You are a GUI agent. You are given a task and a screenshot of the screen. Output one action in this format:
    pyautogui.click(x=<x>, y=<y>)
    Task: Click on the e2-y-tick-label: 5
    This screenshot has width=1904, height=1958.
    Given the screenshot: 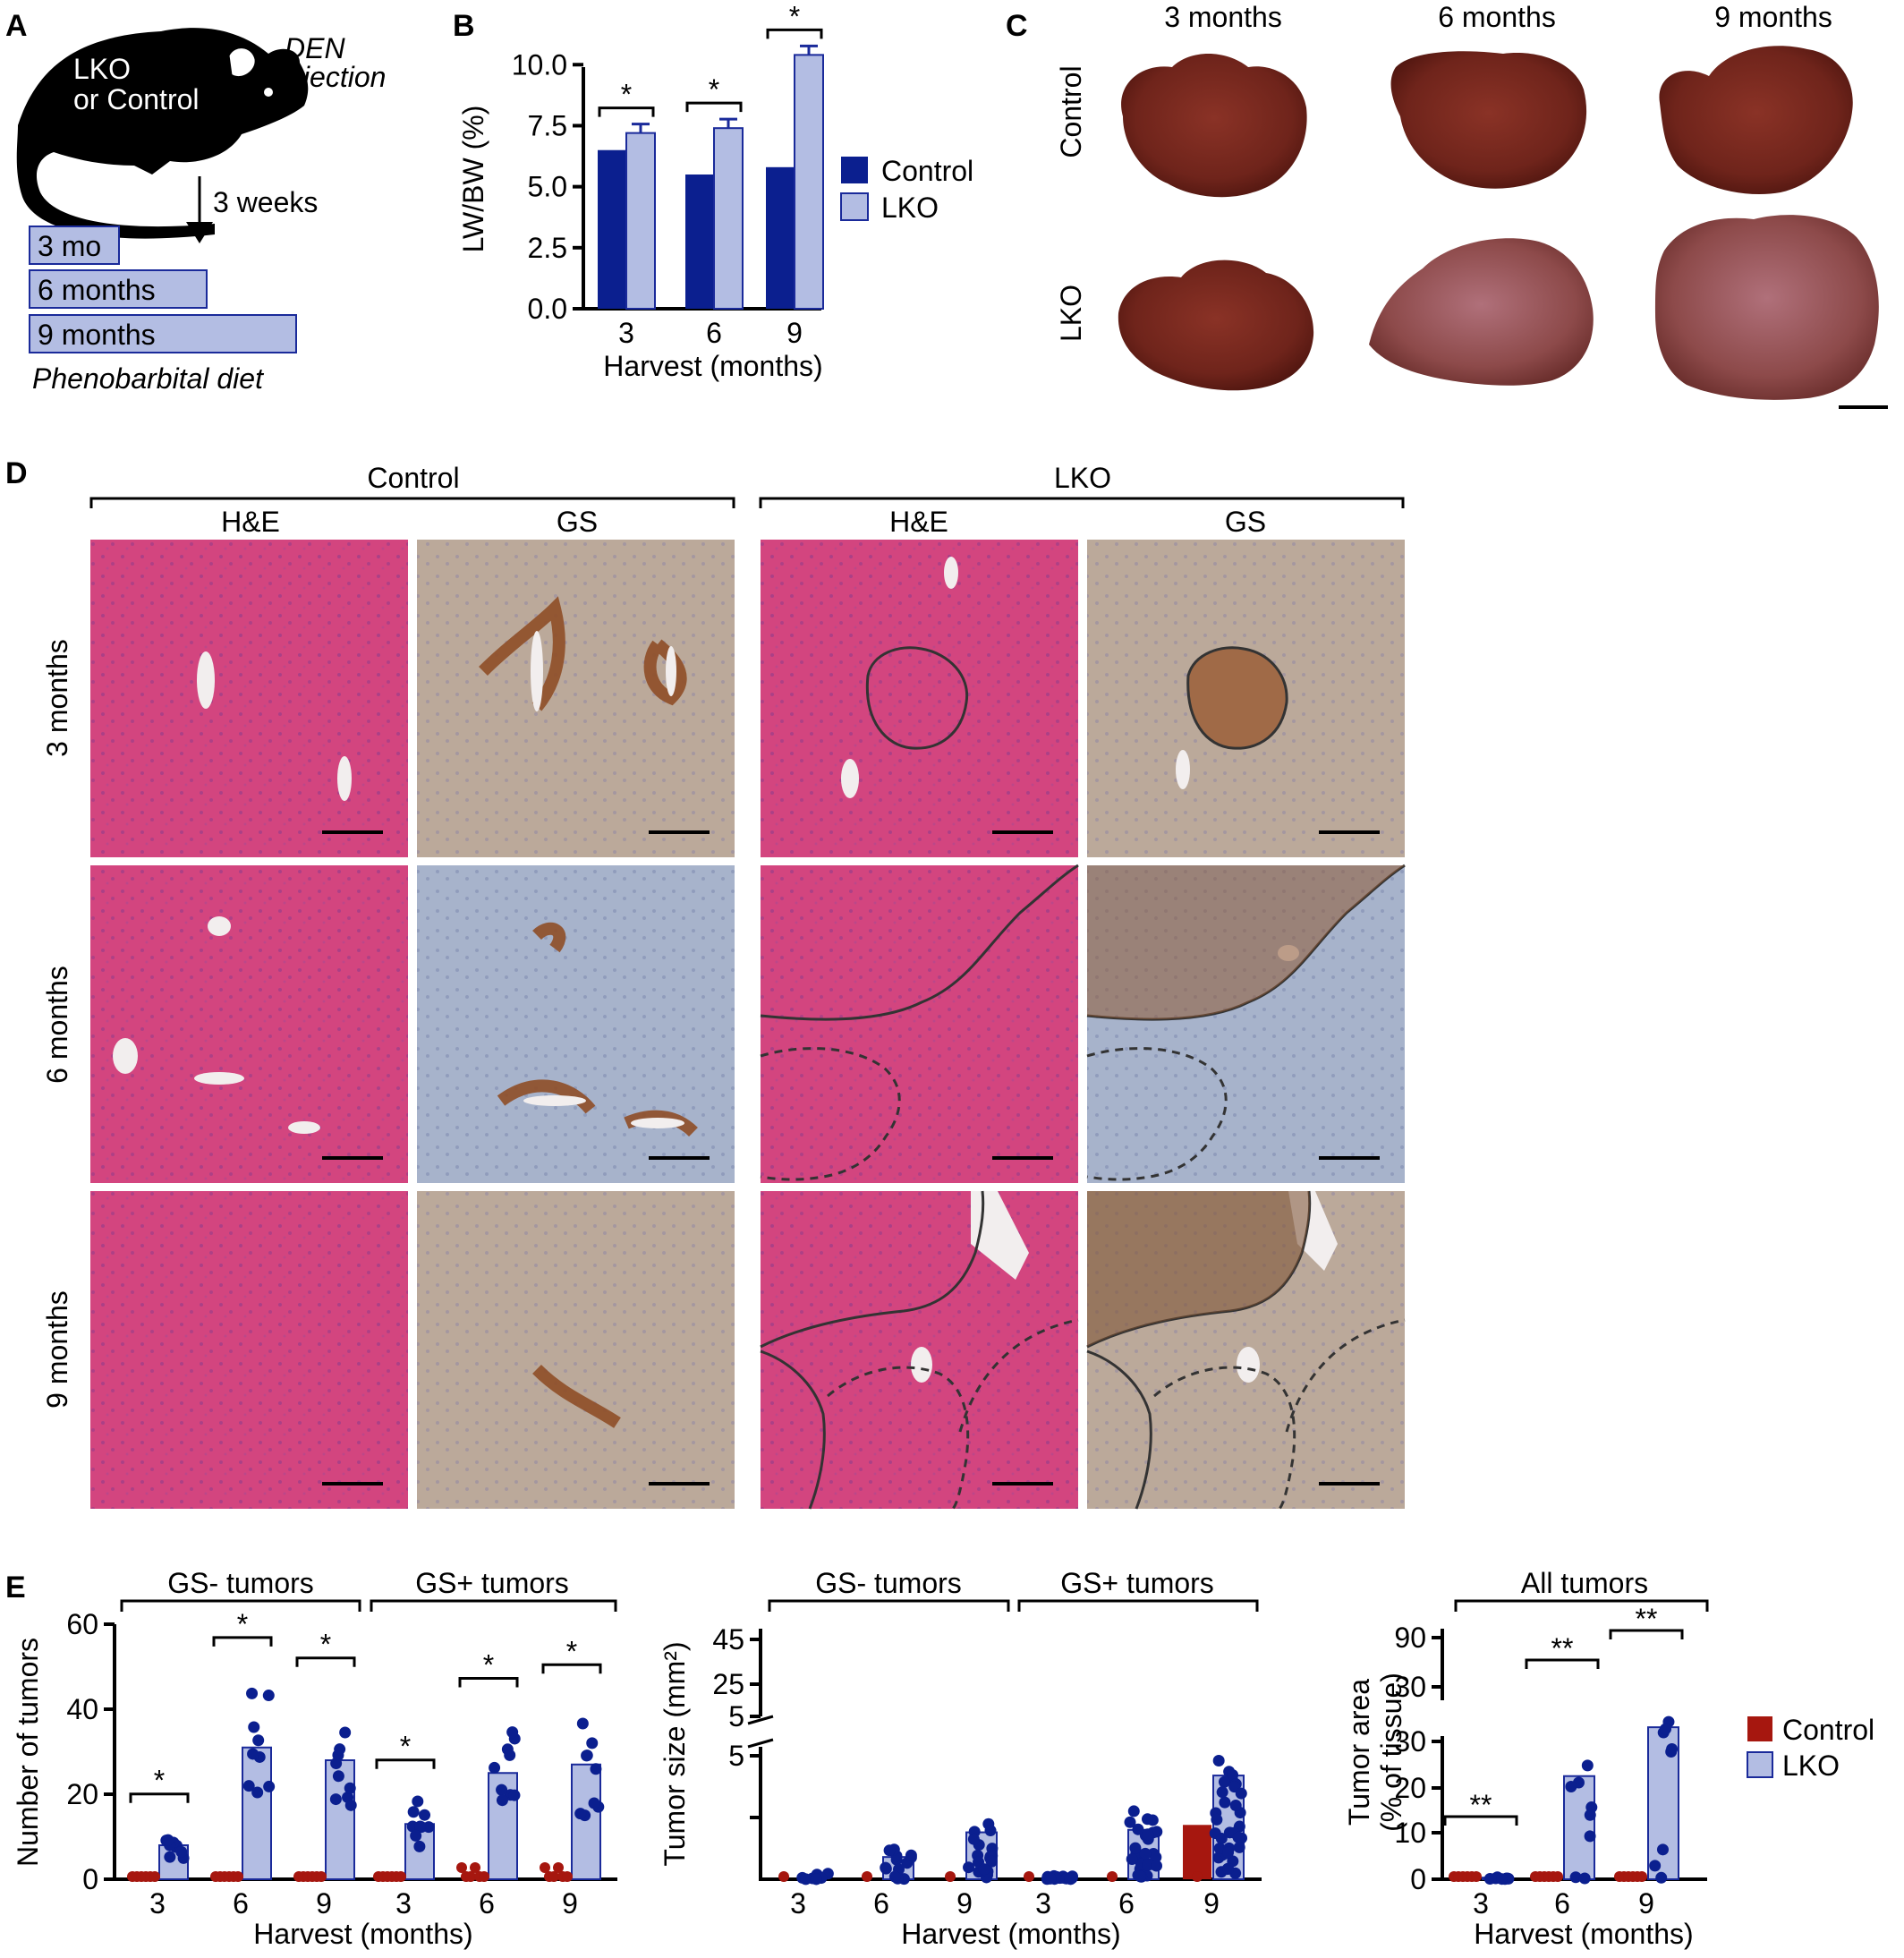 What is the action you would take?
    pyautogui.click(x=736, y=1756)
    